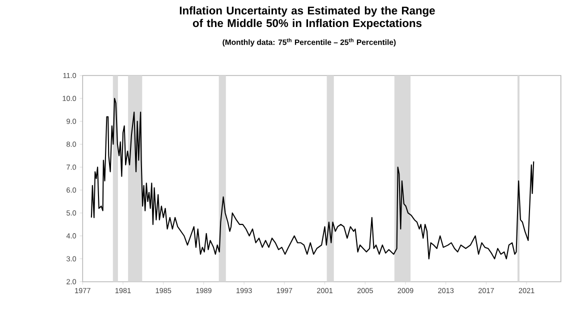 This screenshot has width=587, height=319. I want to click on chart-title: Inflation Uncertainty as Estimated by the Range of the Middle 50% in Inflation Expectations, so click(307, 18).